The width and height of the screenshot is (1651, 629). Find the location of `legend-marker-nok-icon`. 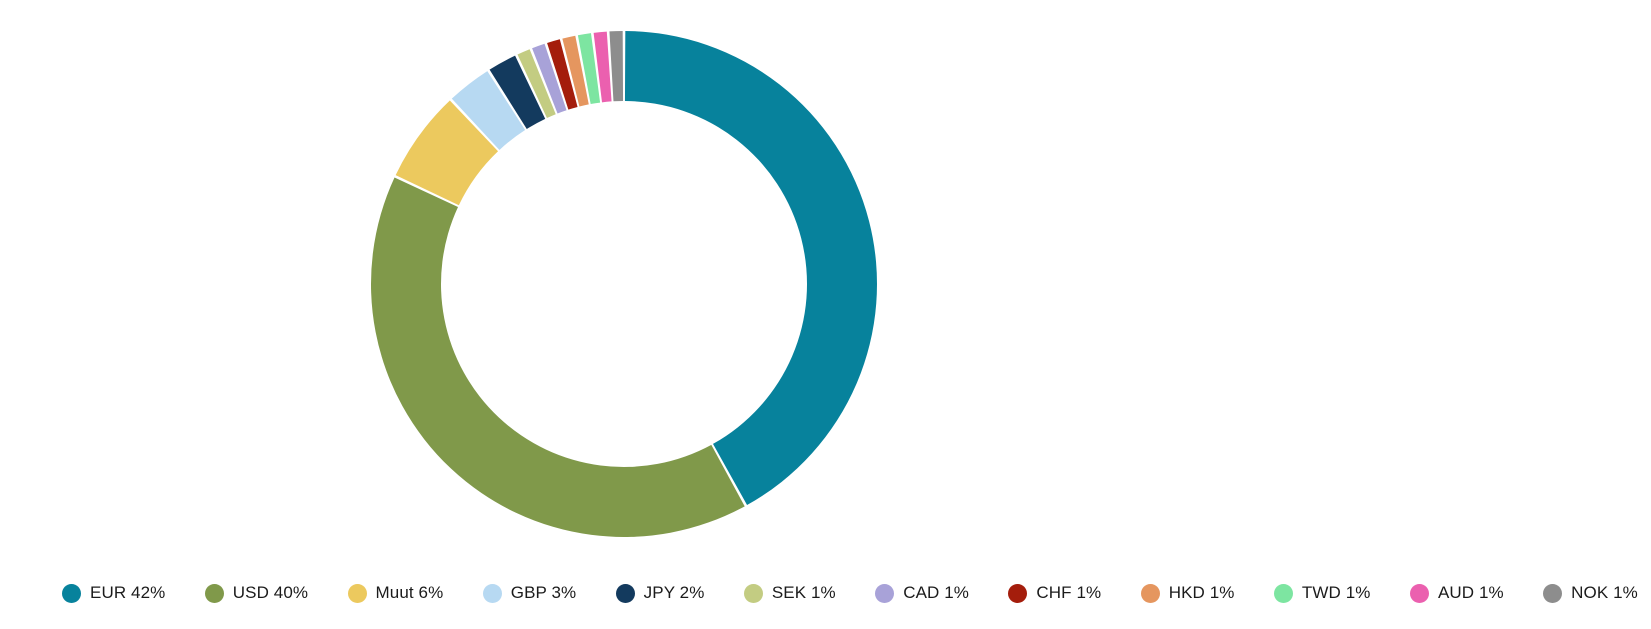

legend-marker-nok-icon is located at coordinates (1553, 593).